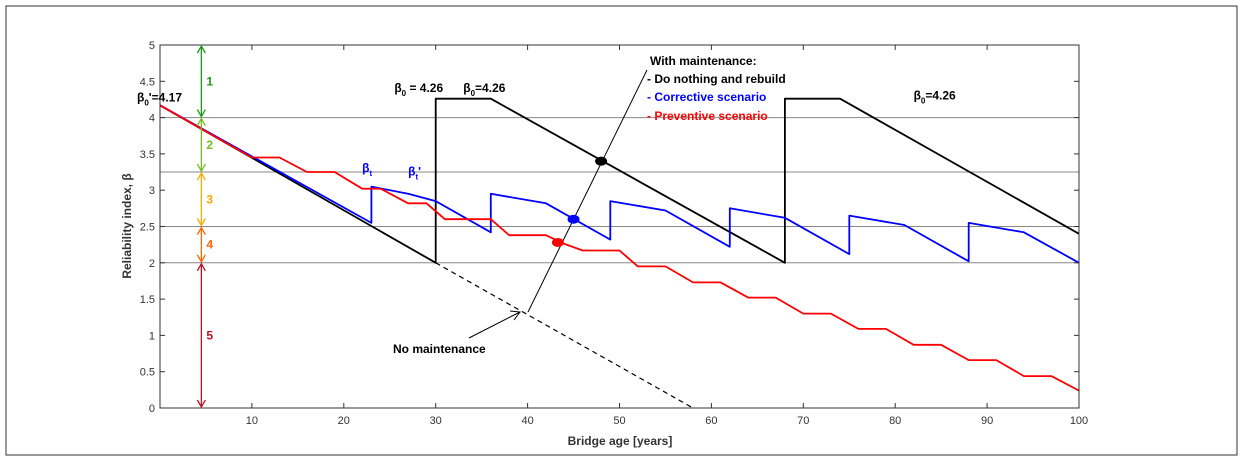 This screenshot has width=1243, height=466. Describe the element at coordinates (711, 421) in the screenshot. I see `x-tick-label: 60` at that location.